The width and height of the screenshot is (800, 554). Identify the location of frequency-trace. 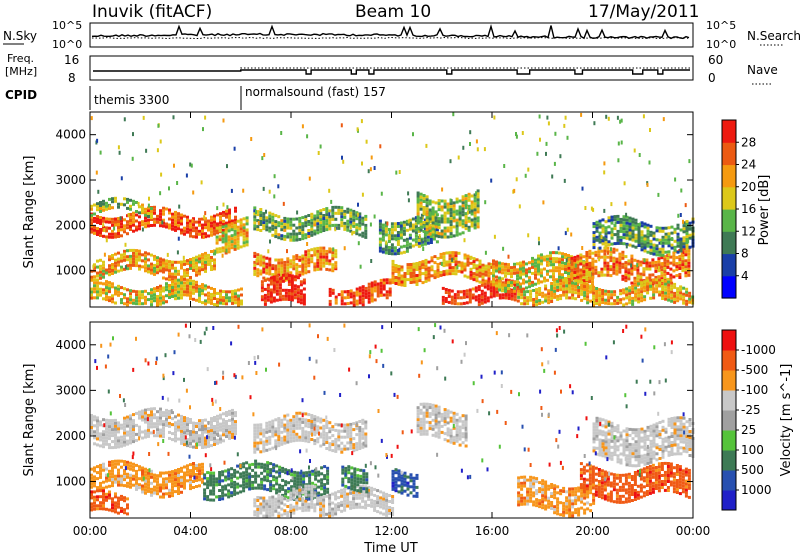
(391, 72).